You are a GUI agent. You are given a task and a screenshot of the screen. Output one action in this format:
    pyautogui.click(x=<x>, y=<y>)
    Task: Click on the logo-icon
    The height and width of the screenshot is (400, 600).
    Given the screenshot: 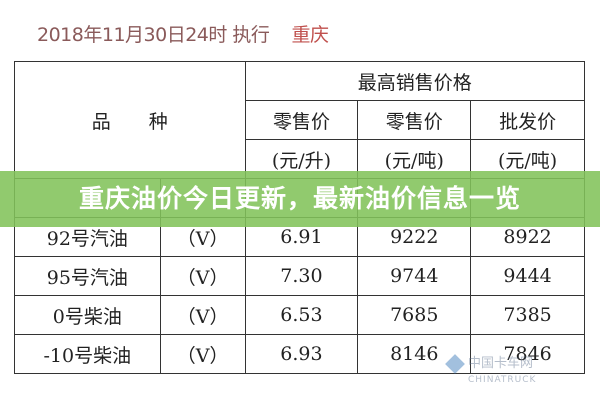 What is the action you would take?
    pyautogui.click(x=455, y=363)
    